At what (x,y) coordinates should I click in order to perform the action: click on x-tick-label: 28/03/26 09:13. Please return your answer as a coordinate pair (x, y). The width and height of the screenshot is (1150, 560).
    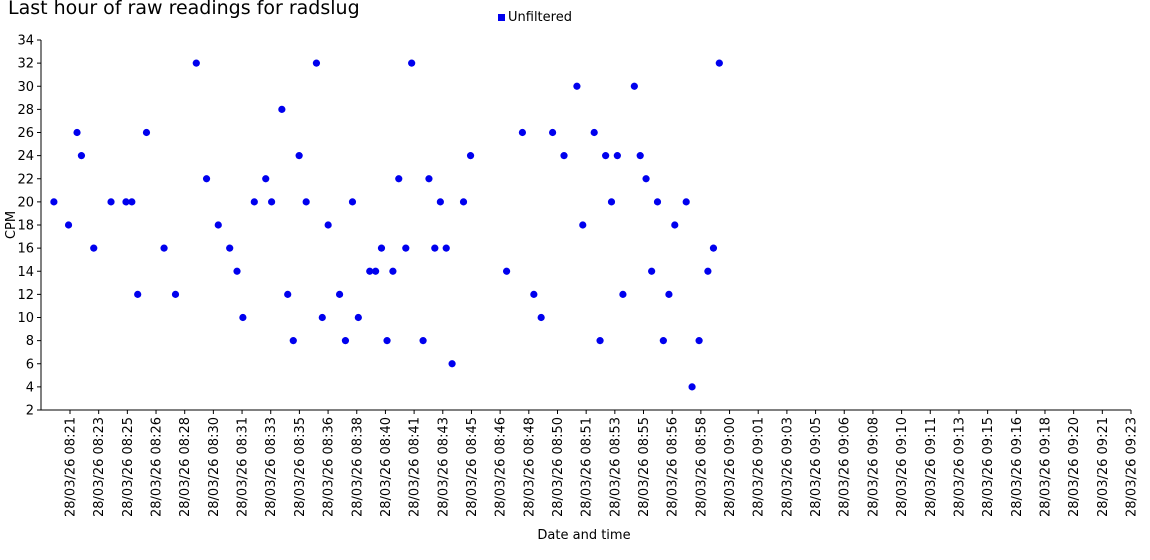
    Looking at the image, I should click on (959, 467).